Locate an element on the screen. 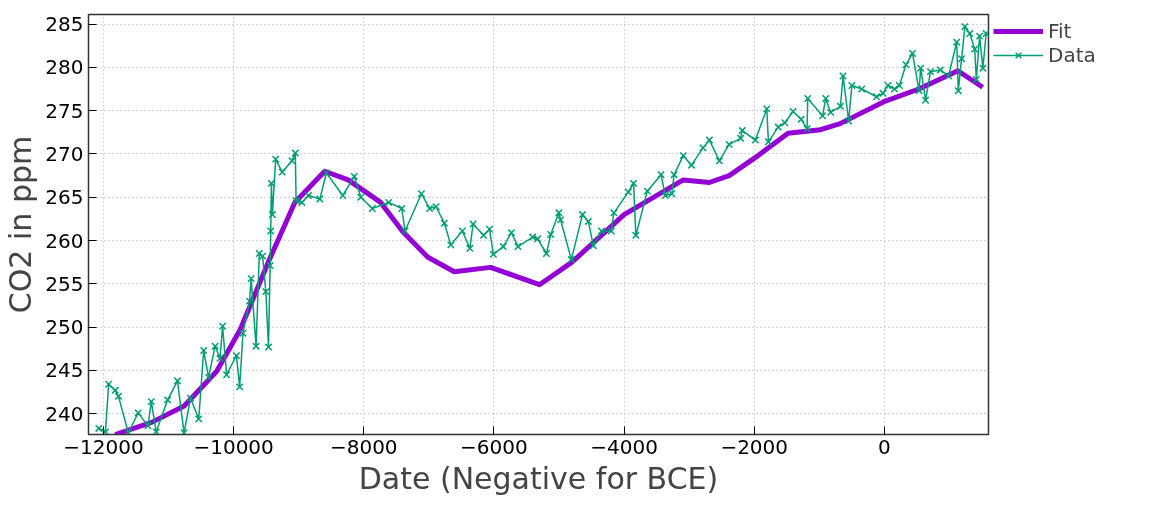  y-tick-label: 275 is located at coordinates (64, 110).